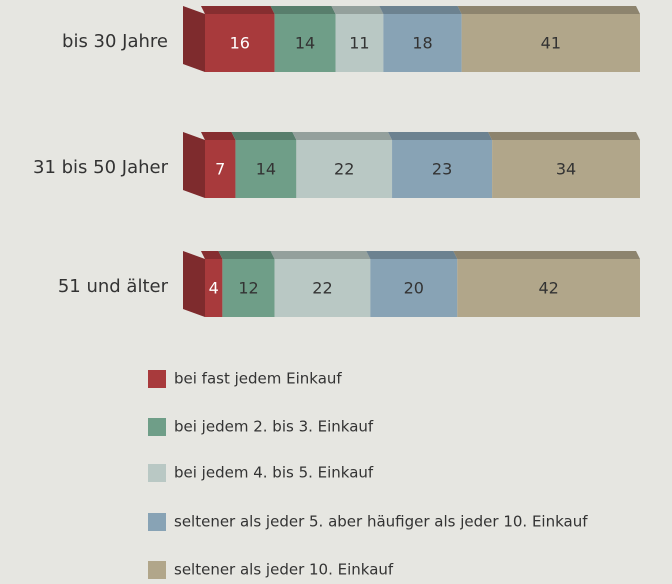 This screenshot has height=584, width=672. What do you see at coordinates (258, 379) in the screenshot?
I see `legend-label: bei fast jedem Einkauf` at bounding box center [258, 379].